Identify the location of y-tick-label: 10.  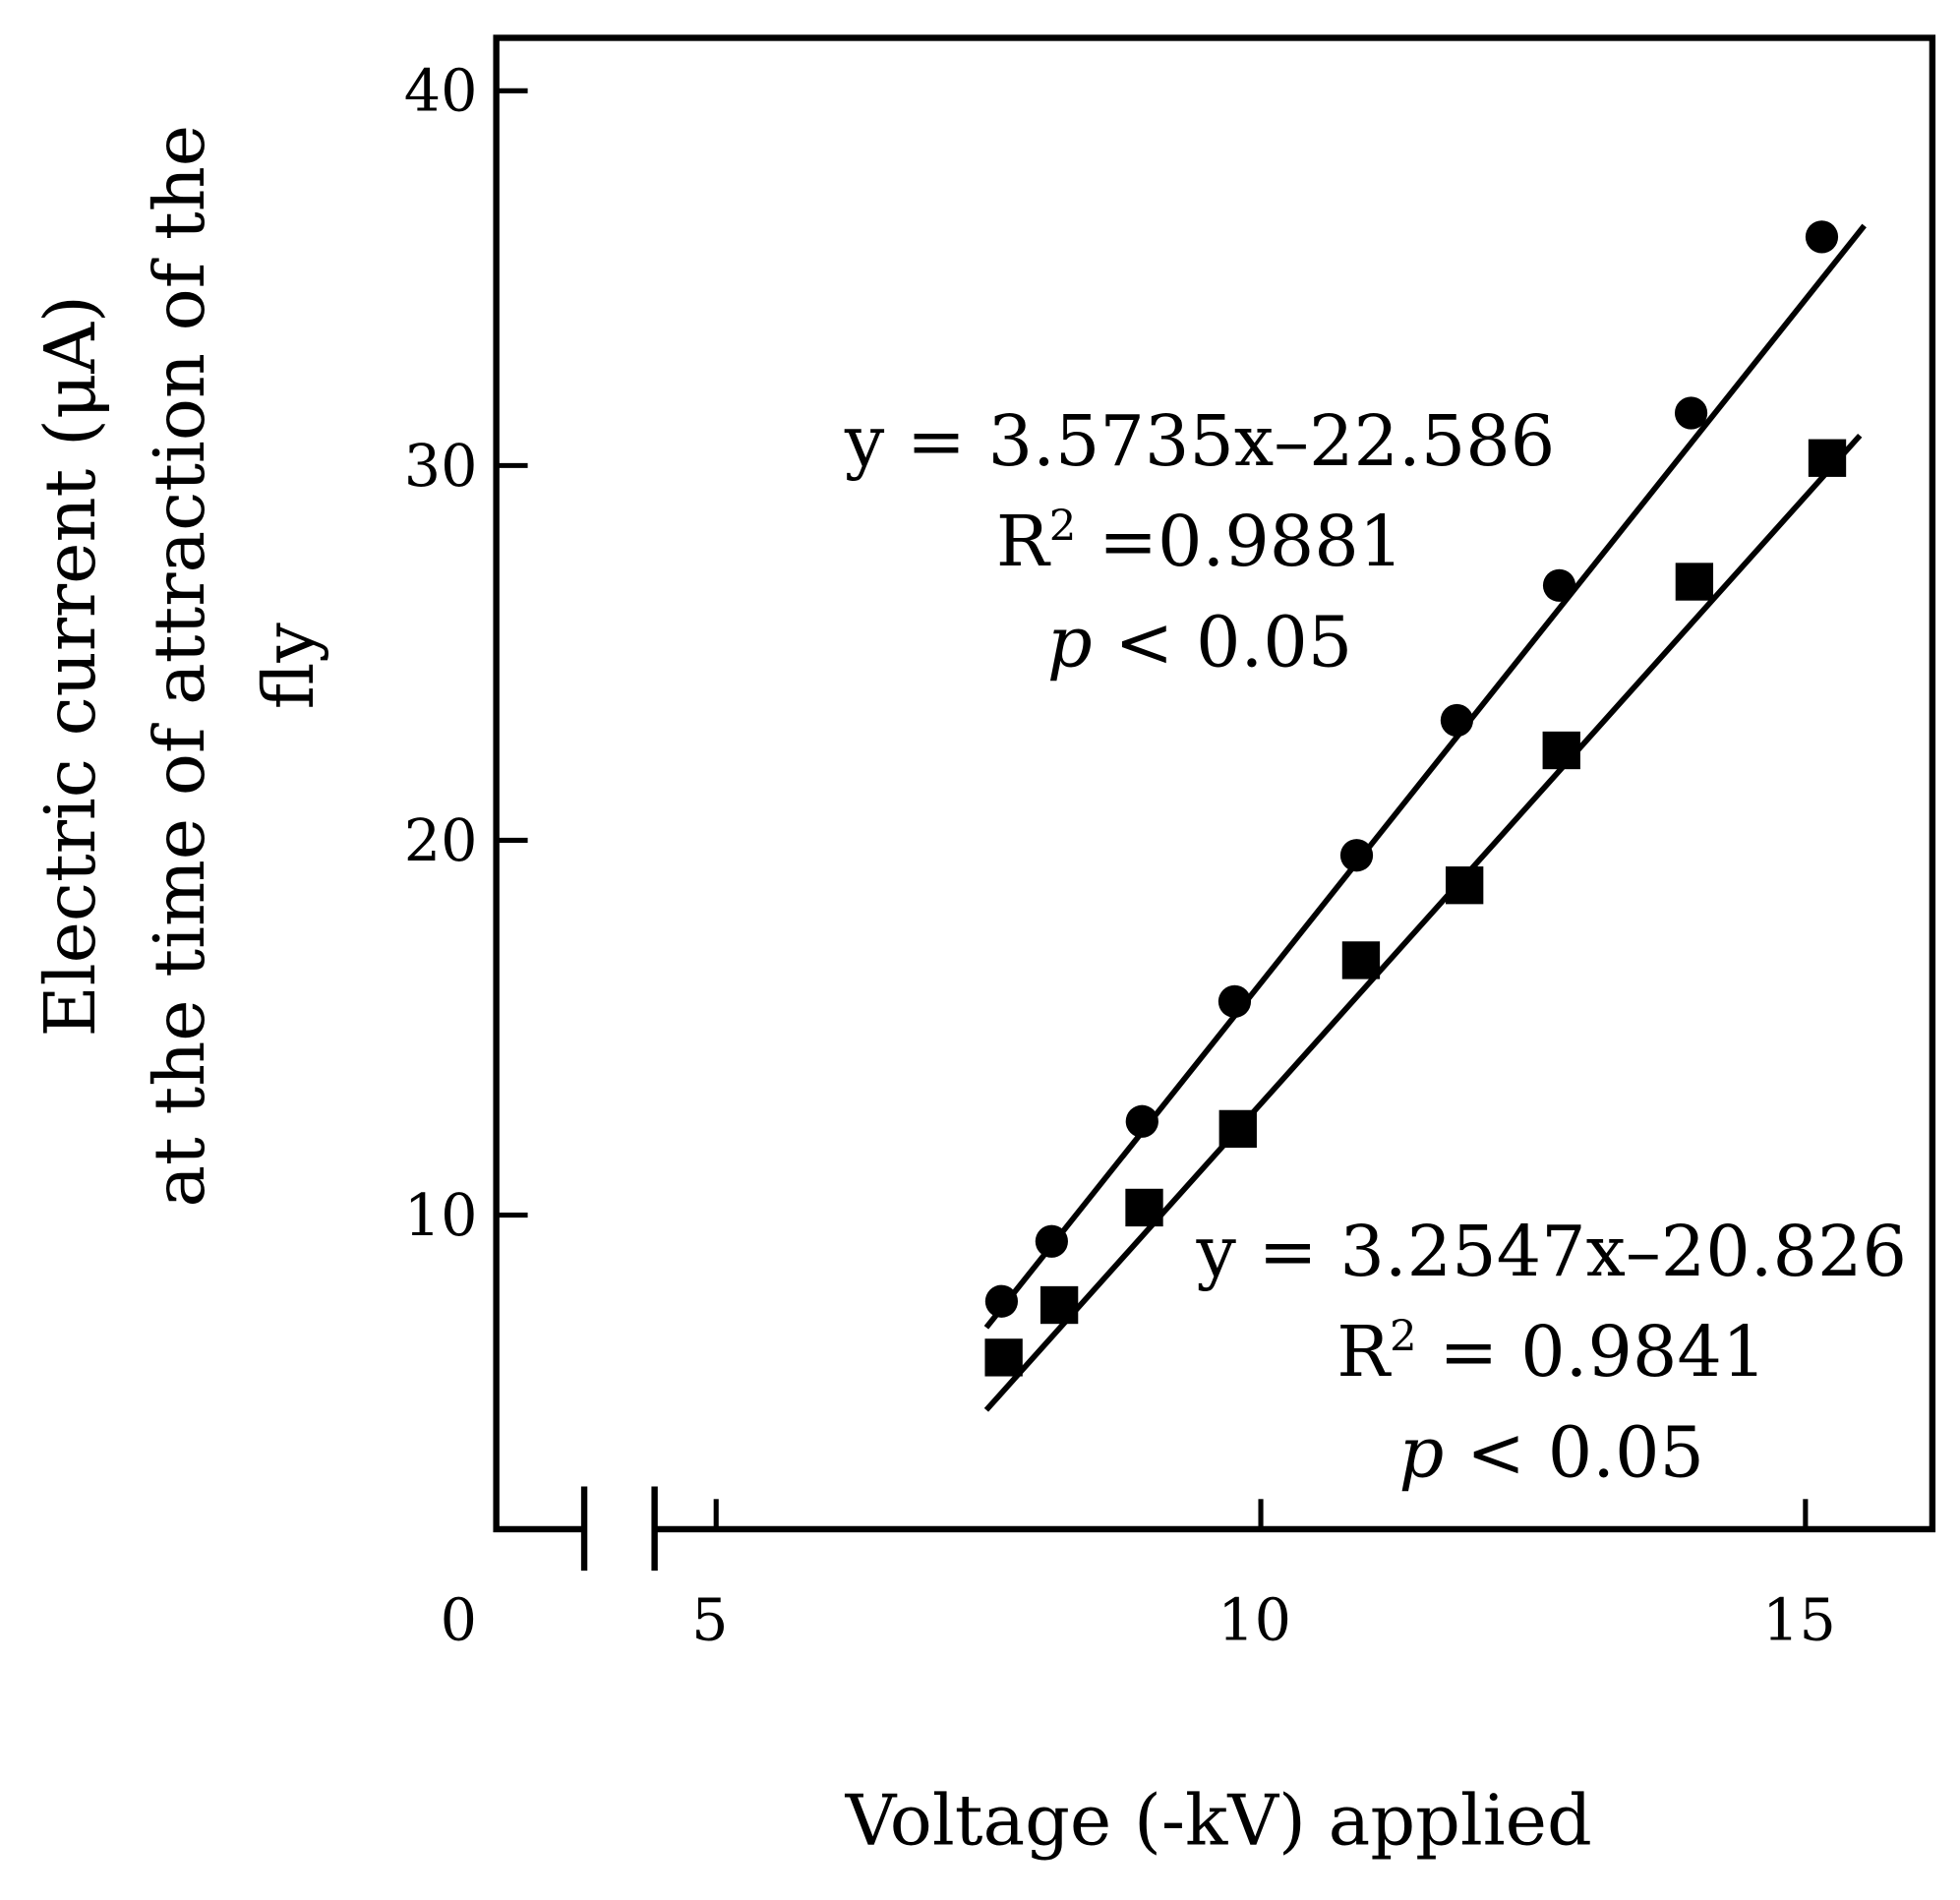
(441, 1215).